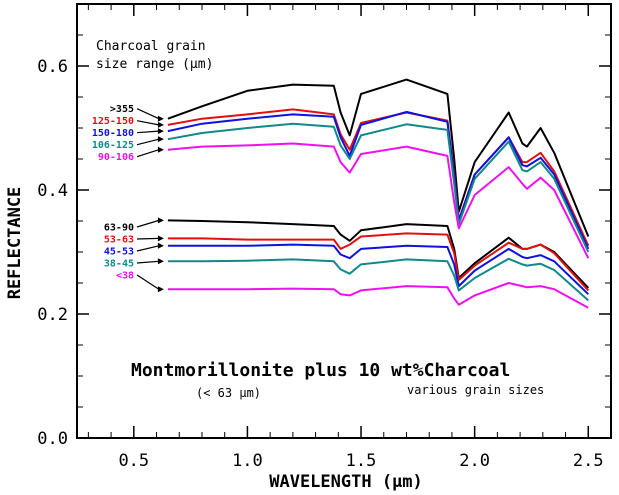 The width and height of the screenshot is (619, 495). Describe the element at coordinates (474, 461) in the screenshot. I see `x-tick-label: 2.0` at that location.